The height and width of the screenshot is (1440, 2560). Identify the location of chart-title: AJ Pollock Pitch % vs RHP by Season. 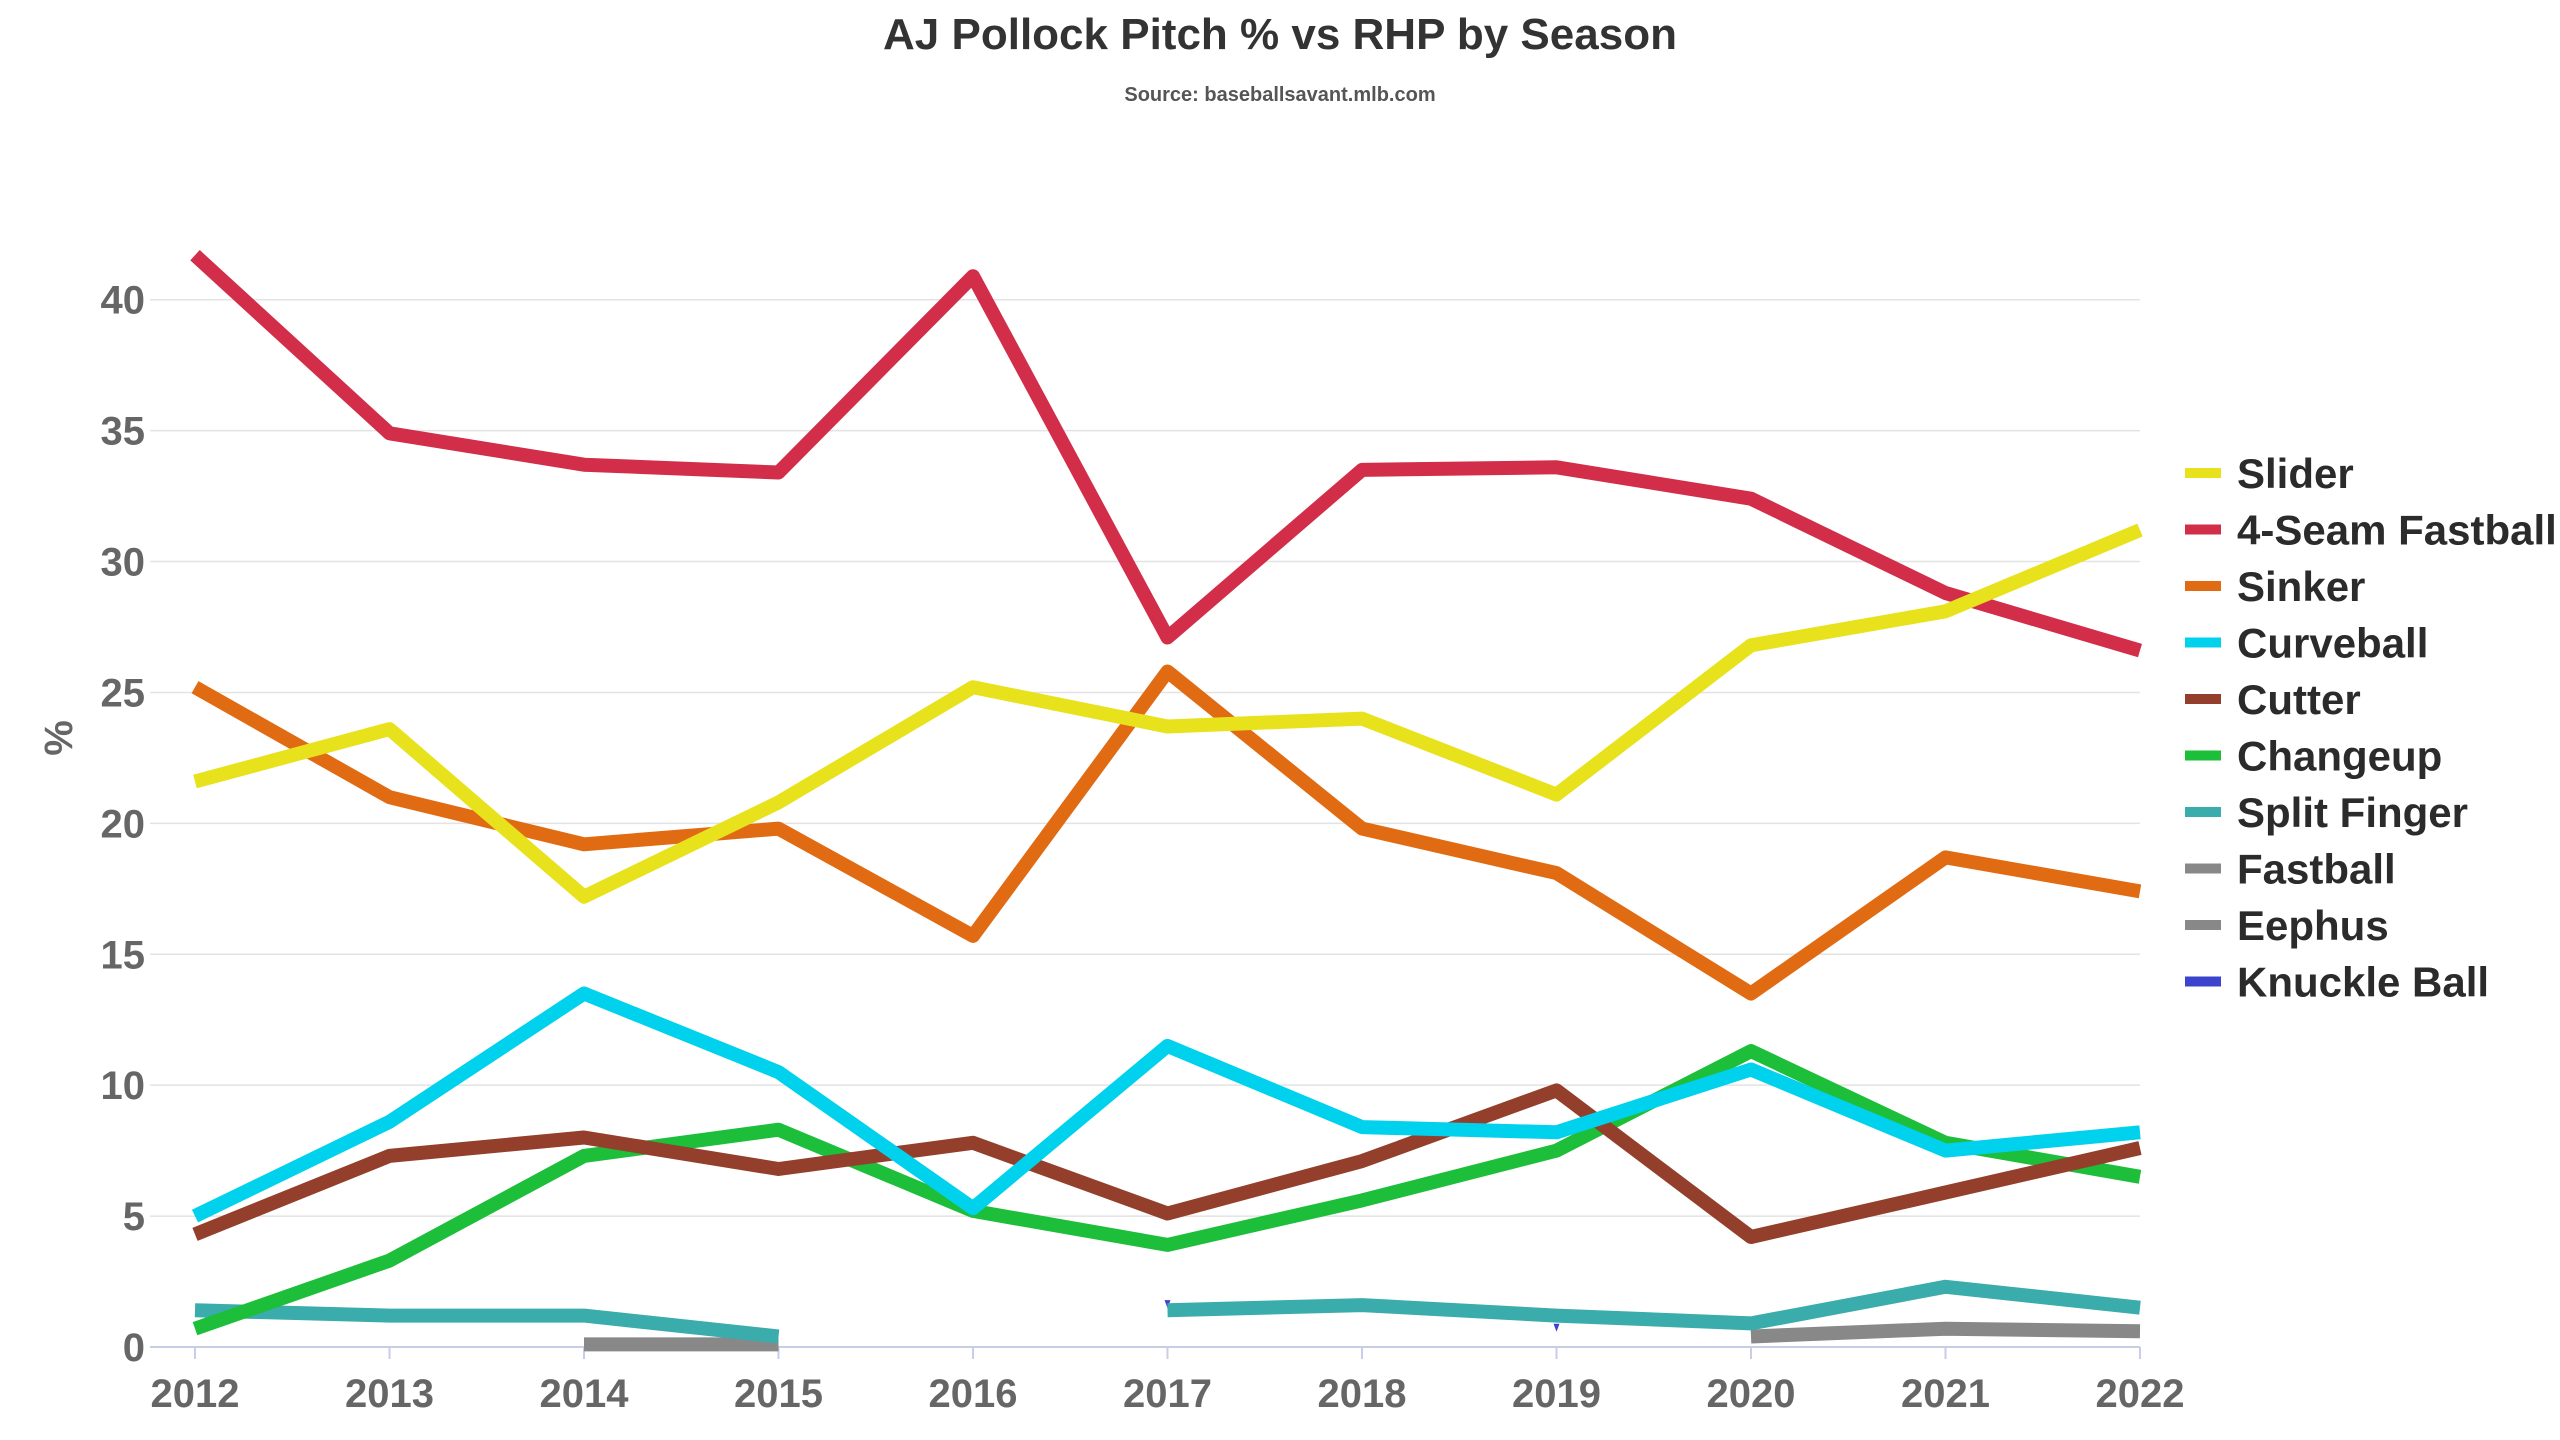
(1280, 34).